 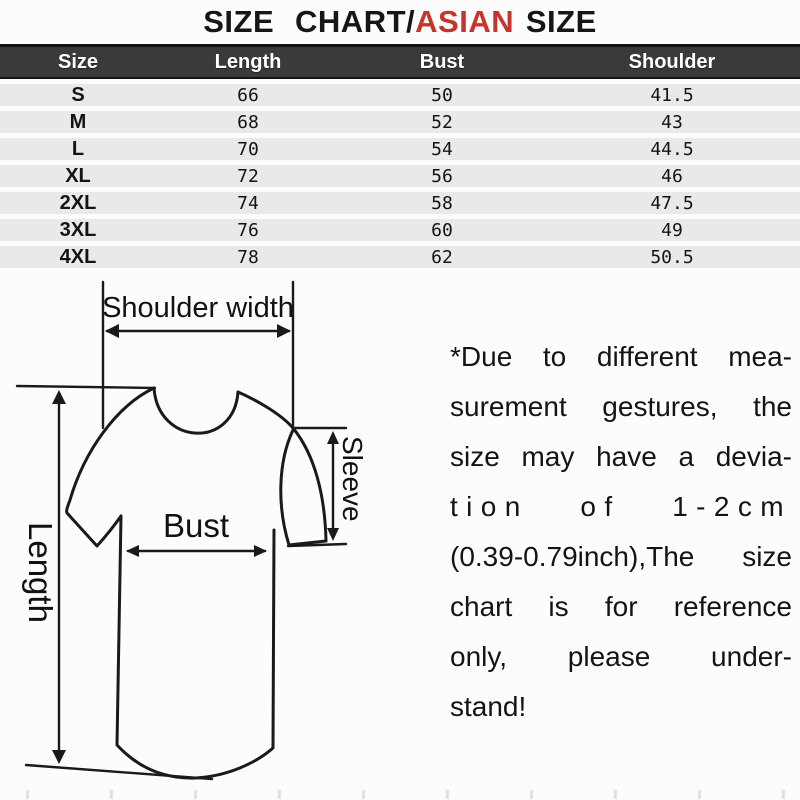 What do you see at coordinates (488, 706) in the screenshot?
I see `note-line: stand!` at bounding box center [488, 706].